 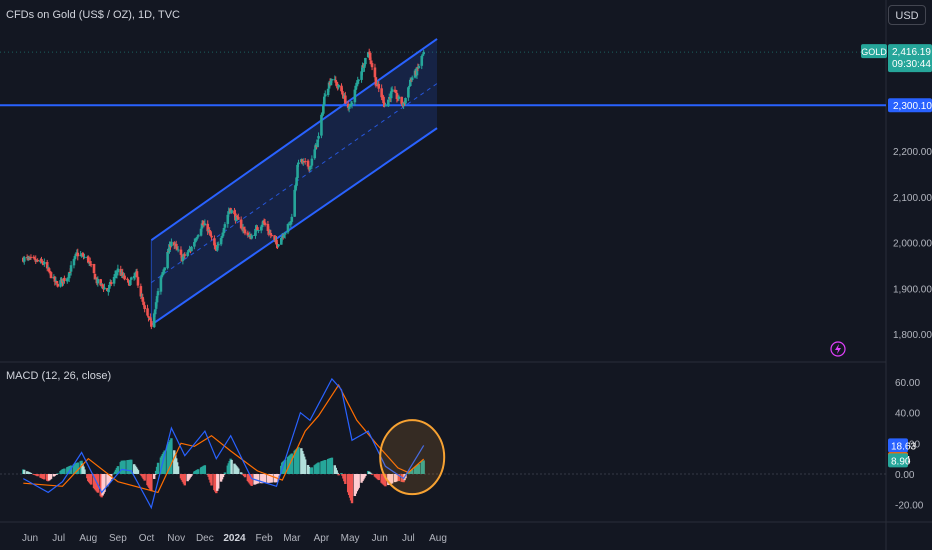 I want to click on macd-signal-line, so click(x=224, y=438).